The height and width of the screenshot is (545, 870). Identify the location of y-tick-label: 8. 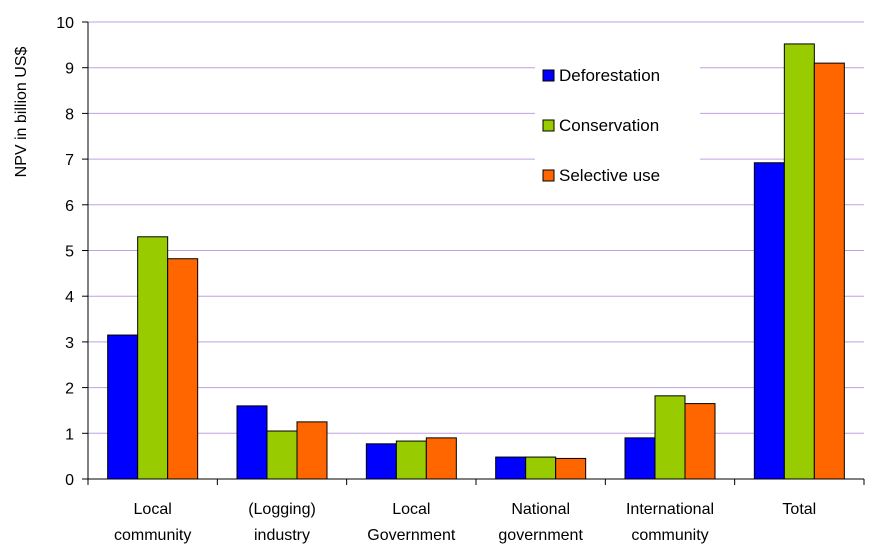
(69, 114).